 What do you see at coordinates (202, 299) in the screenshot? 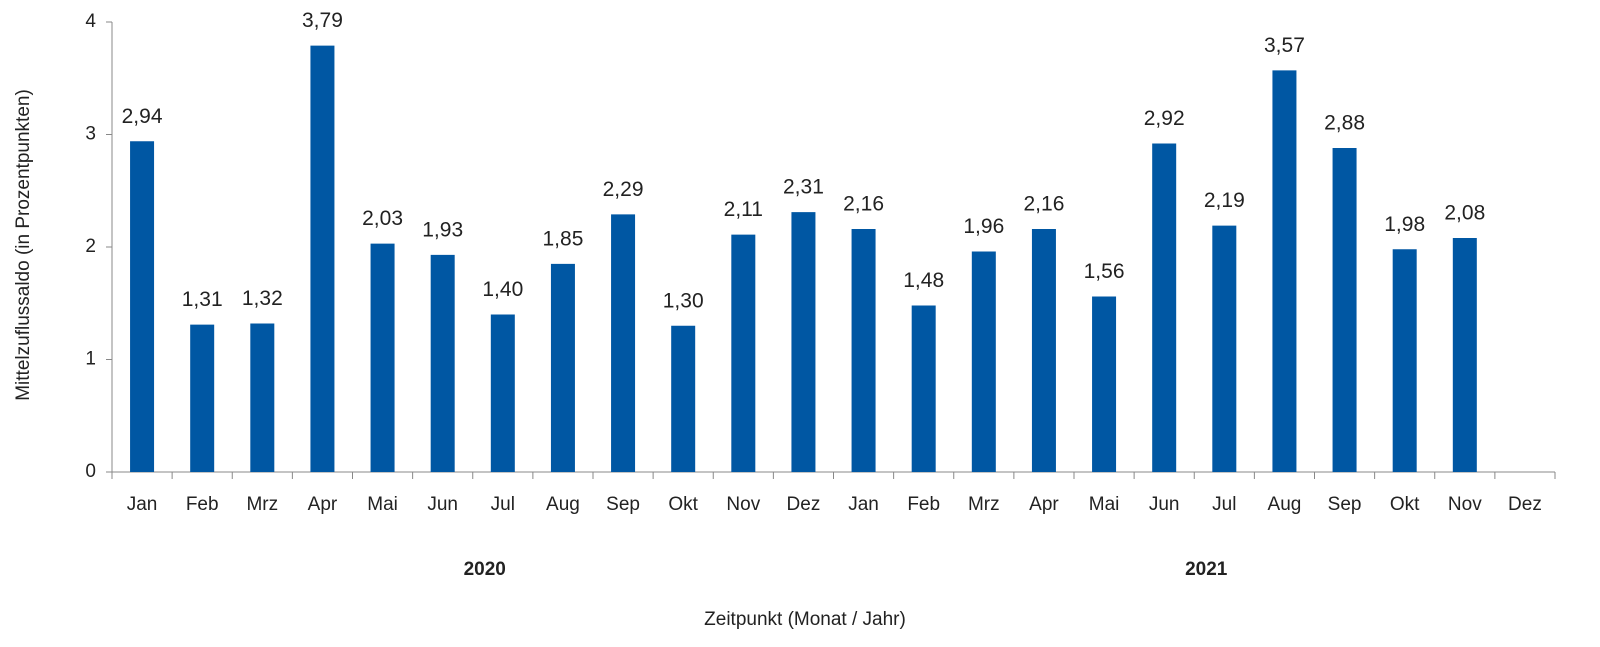
I see `value-label: 1,31` at bounding box center [202, 299].